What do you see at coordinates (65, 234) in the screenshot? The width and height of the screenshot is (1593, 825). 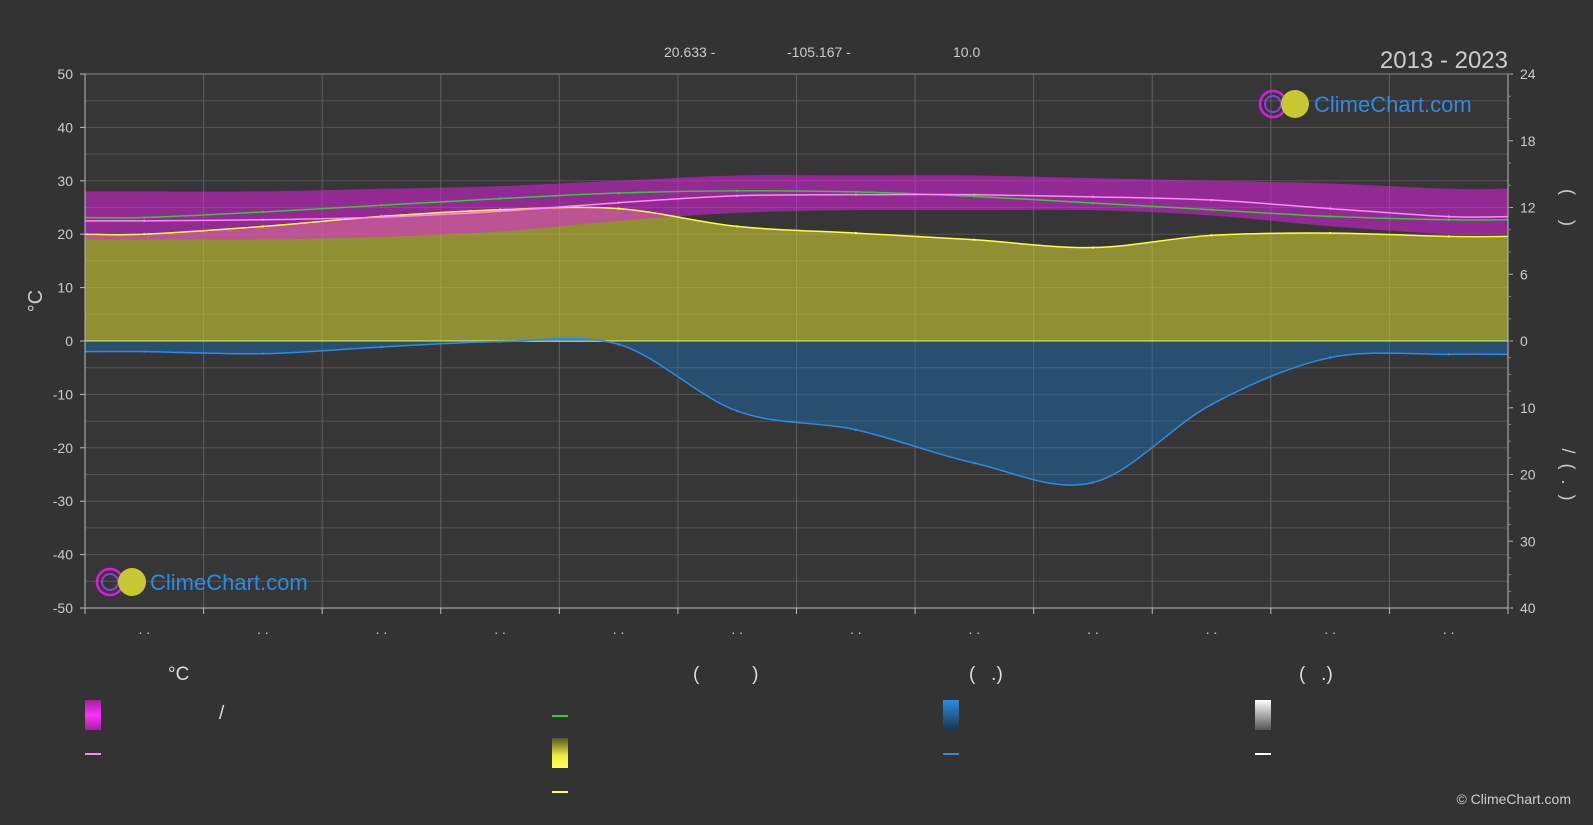 I see `left-tick-label: 20` at bounding box center [65, 234].